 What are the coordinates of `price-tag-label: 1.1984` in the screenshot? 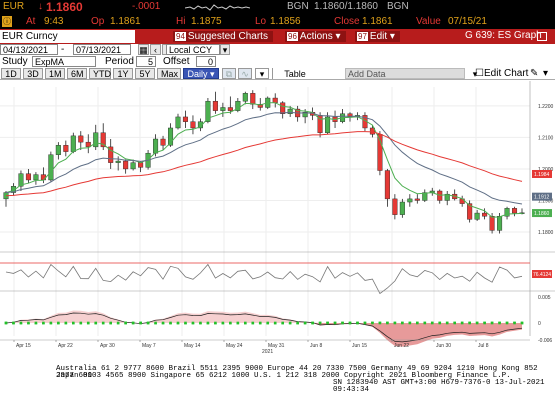 It's located at (542, 175).